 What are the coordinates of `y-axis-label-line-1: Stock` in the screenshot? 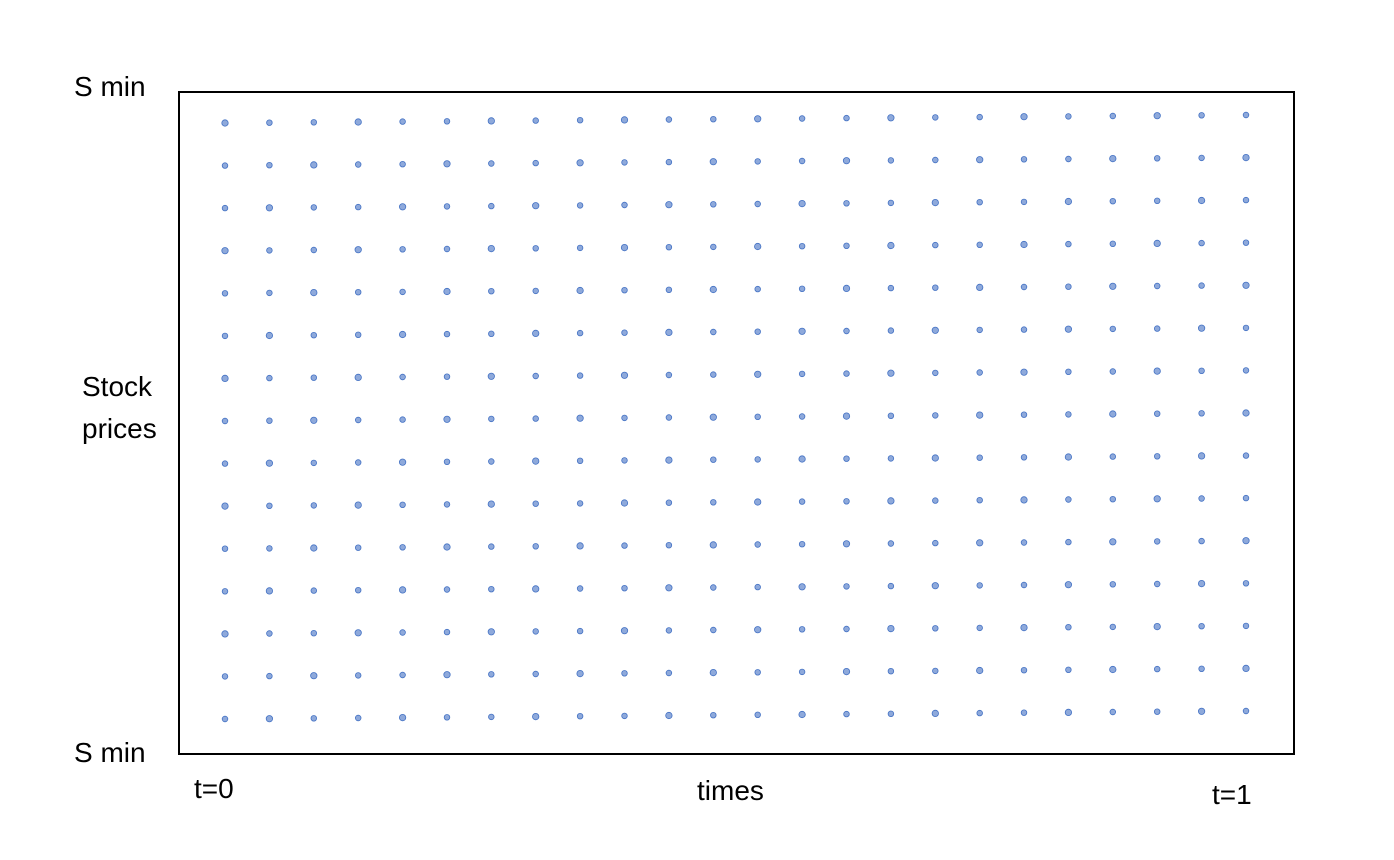 It's located at (117, 386).